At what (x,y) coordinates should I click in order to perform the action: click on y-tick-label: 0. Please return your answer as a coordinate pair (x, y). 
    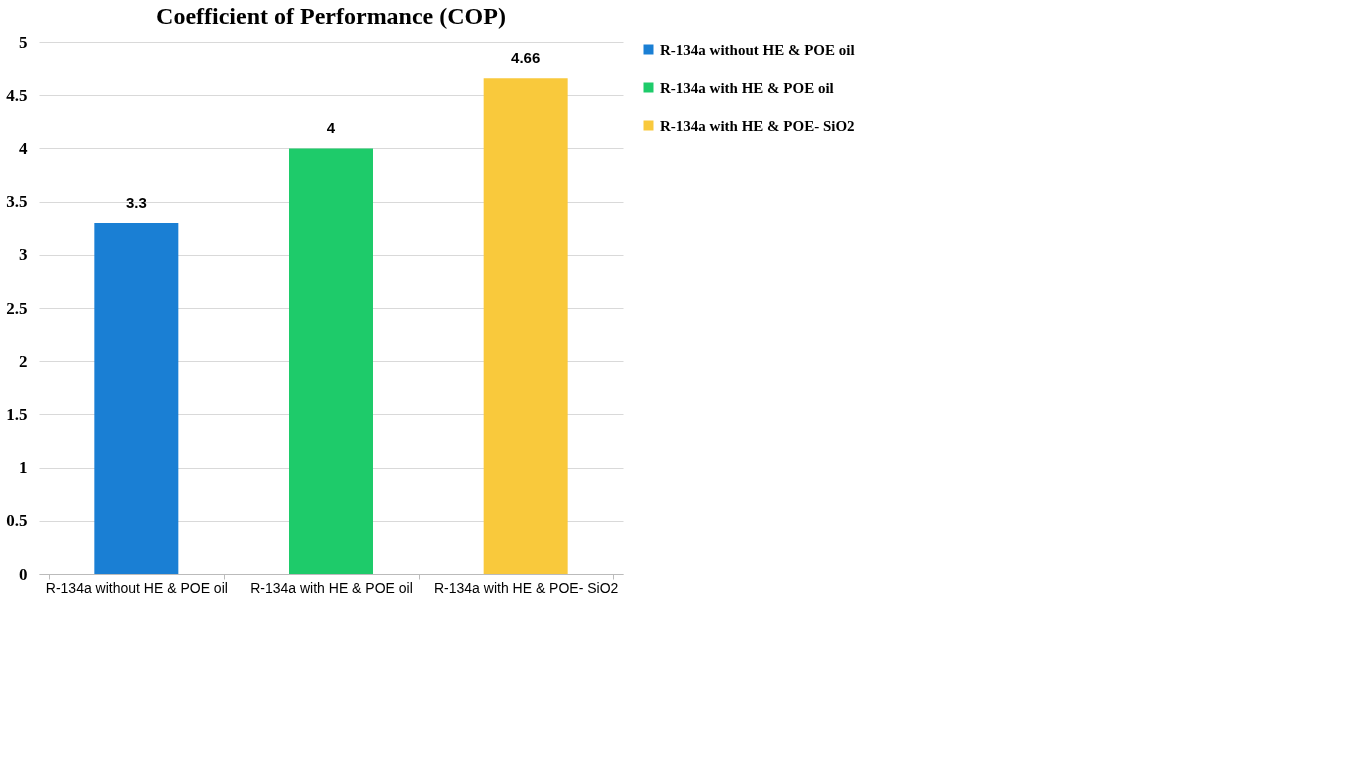
    Looking at the image, I should click on (23, 574).